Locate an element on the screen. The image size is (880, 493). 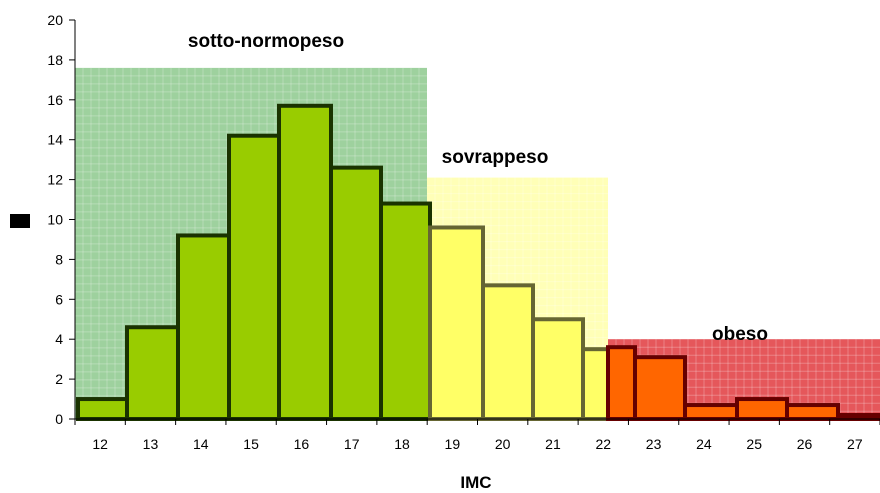
y-tick-label: 4 is located at coordinates (59, 339).